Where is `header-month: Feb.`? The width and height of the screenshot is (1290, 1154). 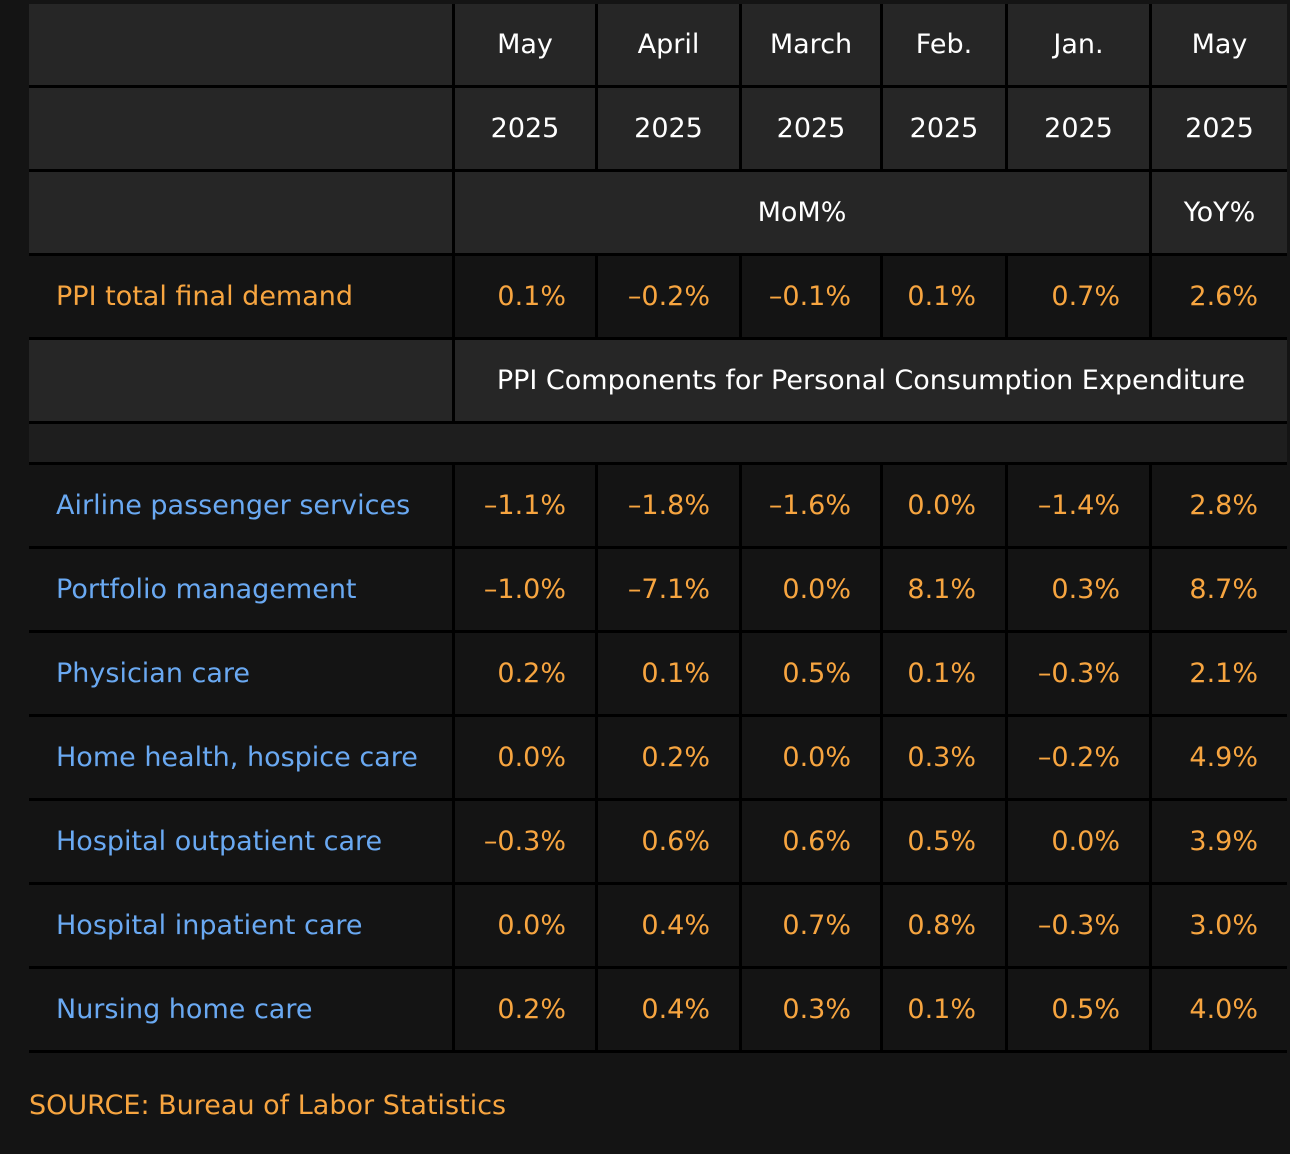 header-month: Feb. is located at coordinates (942, 44).